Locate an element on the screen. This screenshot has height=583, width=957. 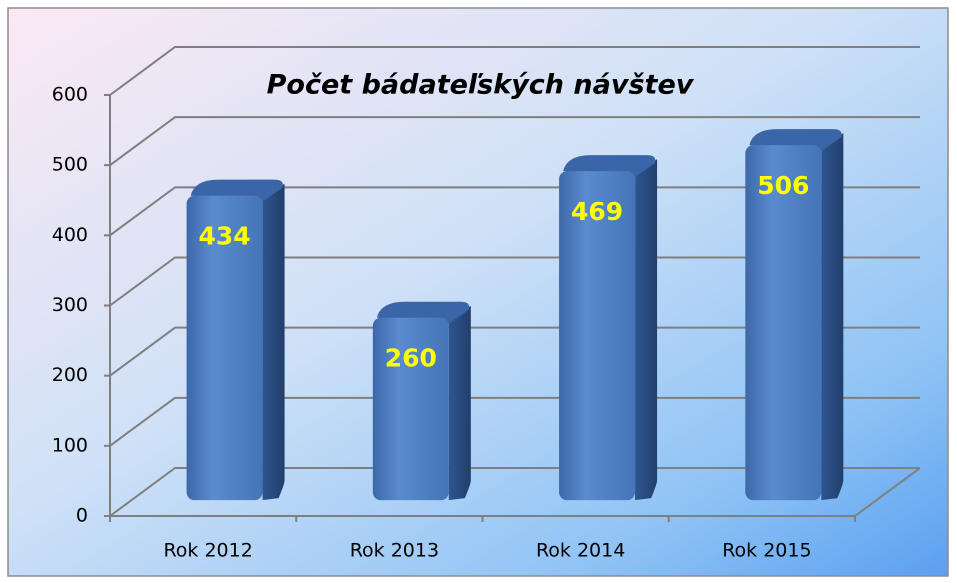
y-tick-label: 200 is located at coordinates (70, 375).